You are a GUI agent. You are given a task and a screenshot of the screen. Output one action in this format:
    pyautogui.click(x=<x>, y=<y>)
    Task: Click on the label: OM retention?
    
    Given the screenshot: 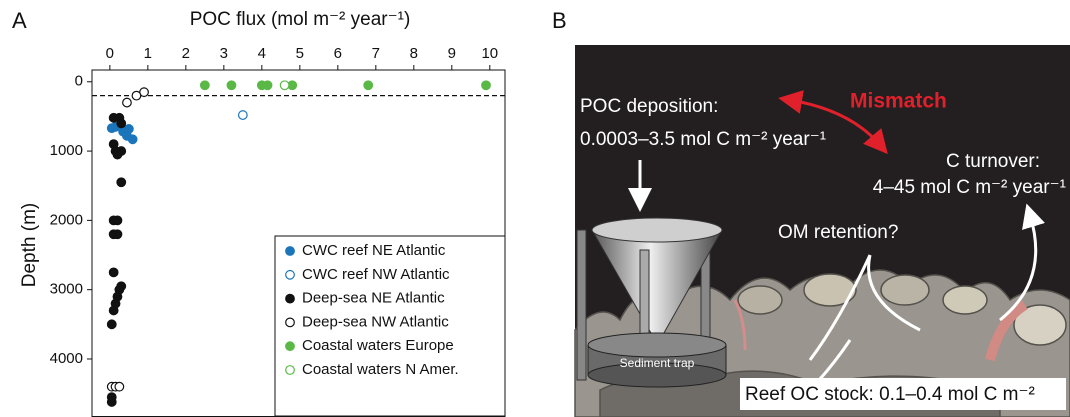 What is the action you would take?
    pyautogui.click(x=838, y=232)
    